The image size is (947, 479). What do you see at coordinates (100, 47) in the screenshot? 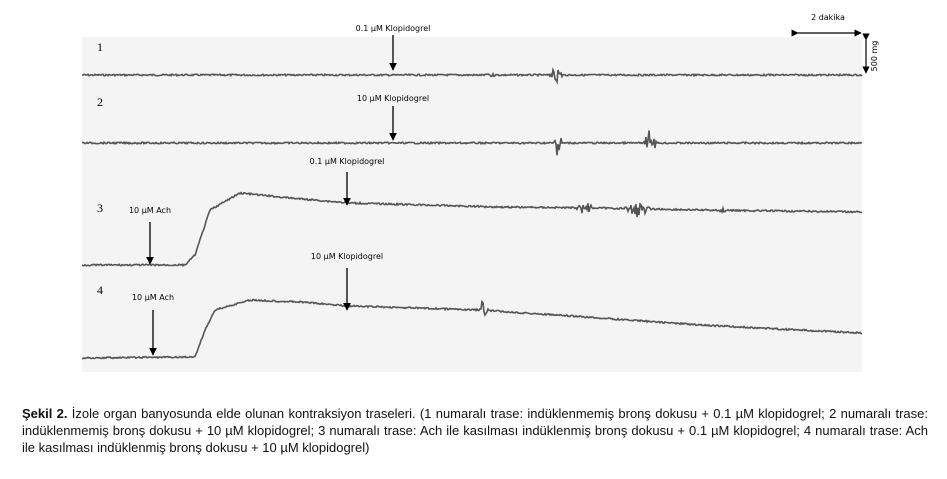
I see `trace-number: 1` at bounding box center [100, 47].